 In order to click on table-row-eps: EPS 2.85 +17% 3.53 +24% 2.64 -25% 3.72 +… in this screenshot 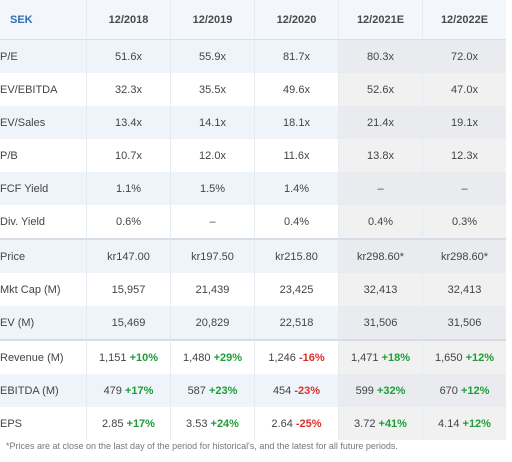, I will do `click(253, 423)`.